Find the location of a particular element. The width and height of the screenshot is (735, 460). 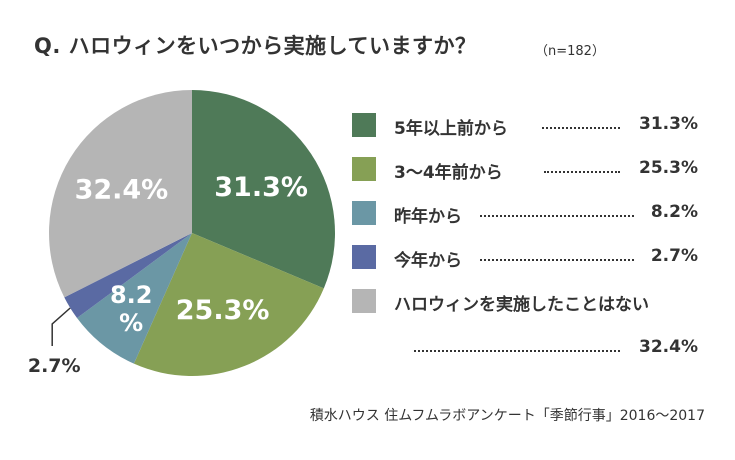

legend-label: 5年以上前から is located at coordinates (451, 129).